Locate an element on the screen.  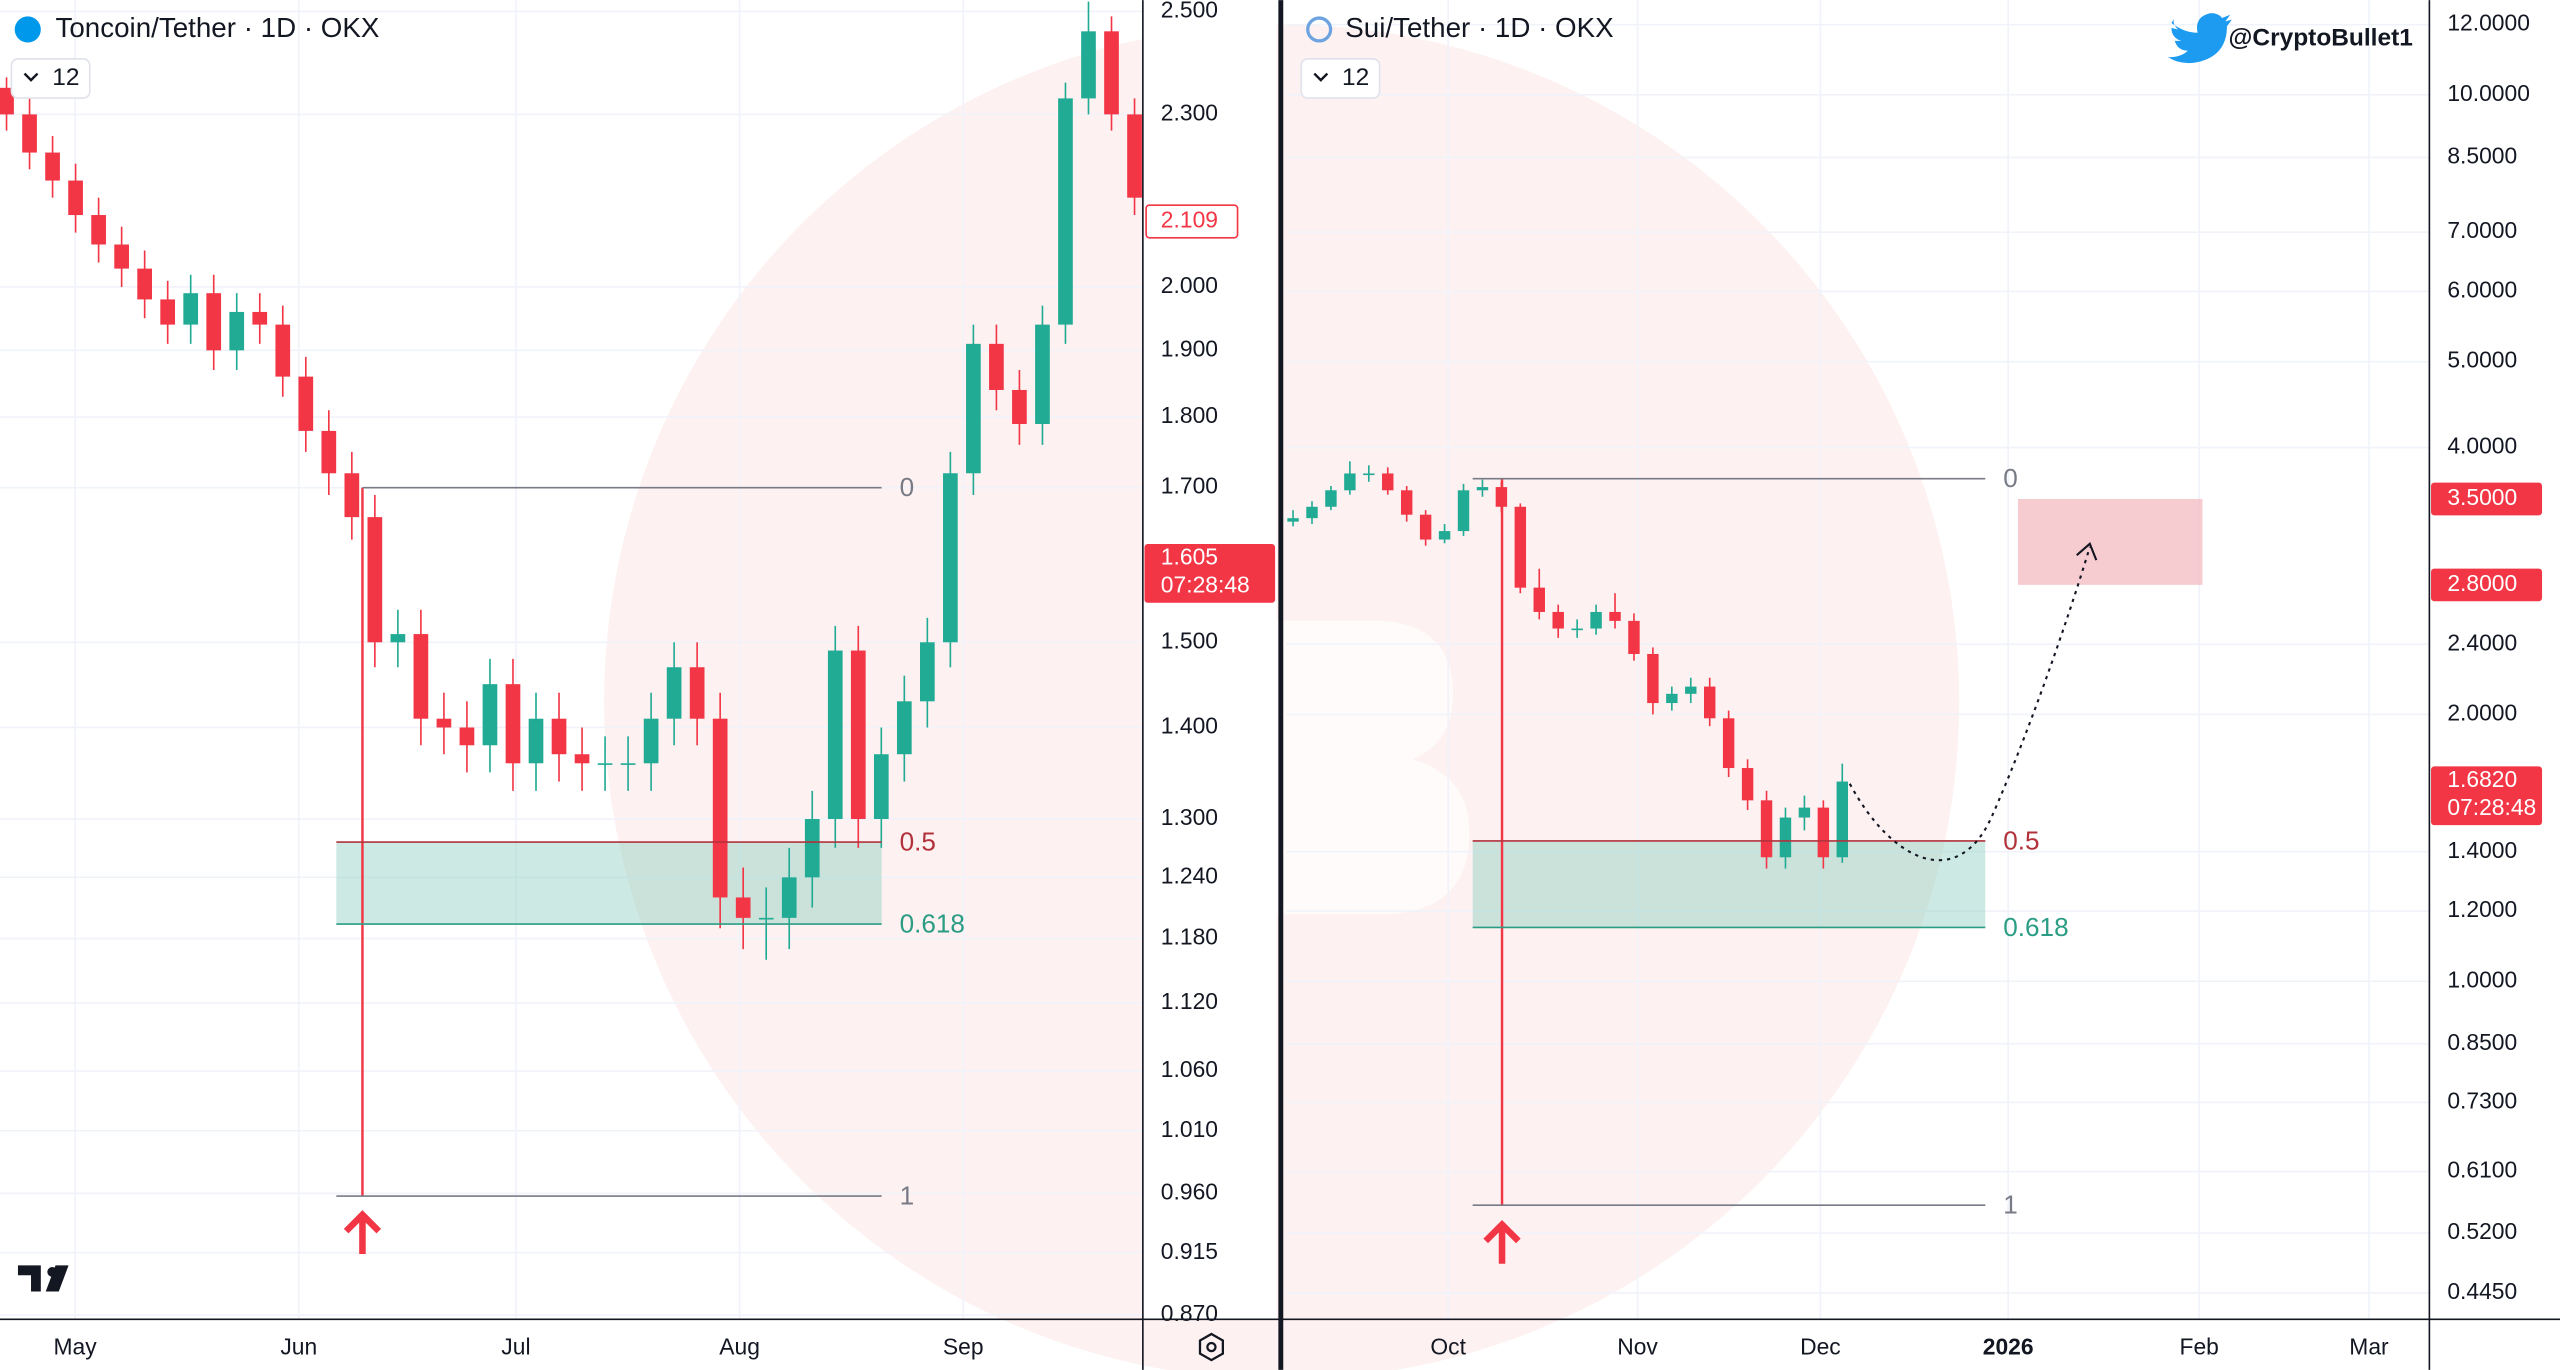
y-tick-label: 1.300 is located at coordinates (1189, 817).